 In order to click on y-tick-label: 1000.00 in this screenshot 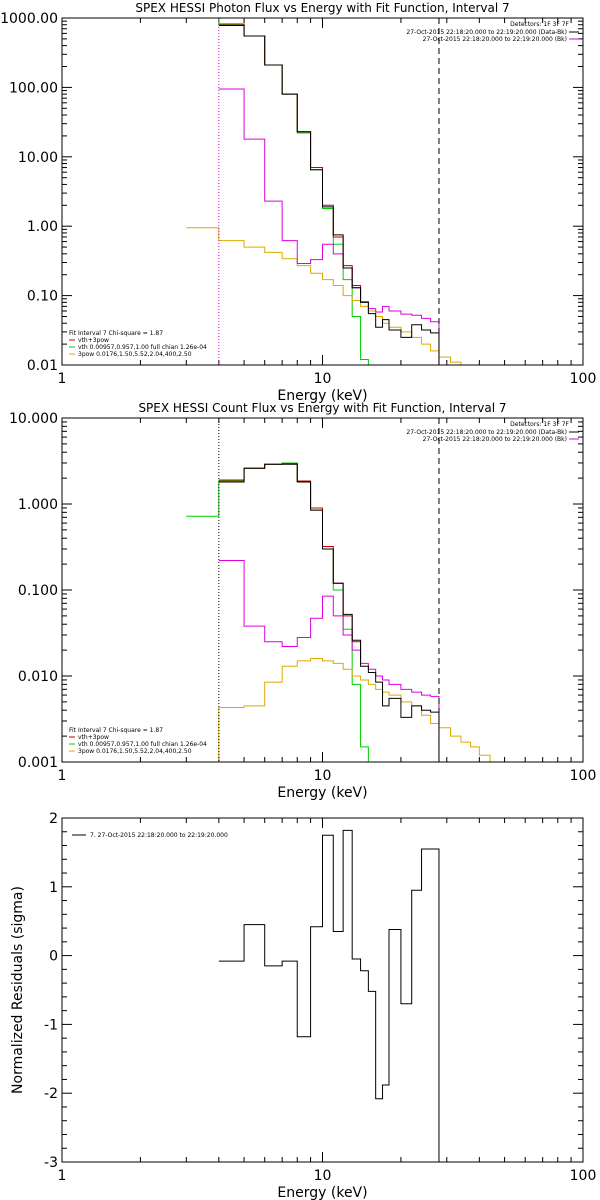, I will do `click(29, 19)`.